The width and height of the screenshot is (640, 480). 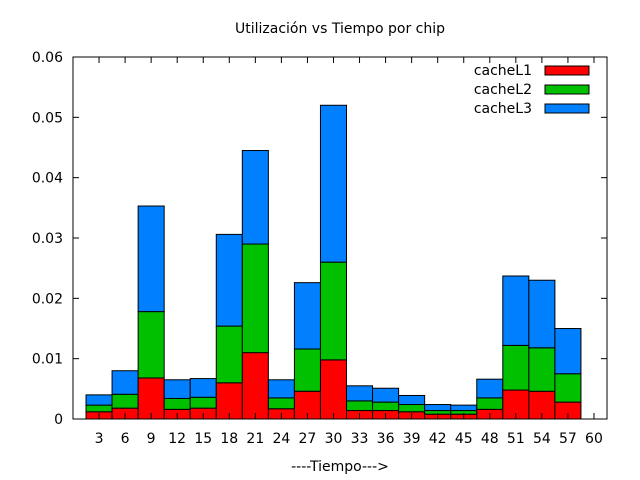 I want to click on legend: cacheL1 cacheL2 cacheL3, so click(x=532, y=90).